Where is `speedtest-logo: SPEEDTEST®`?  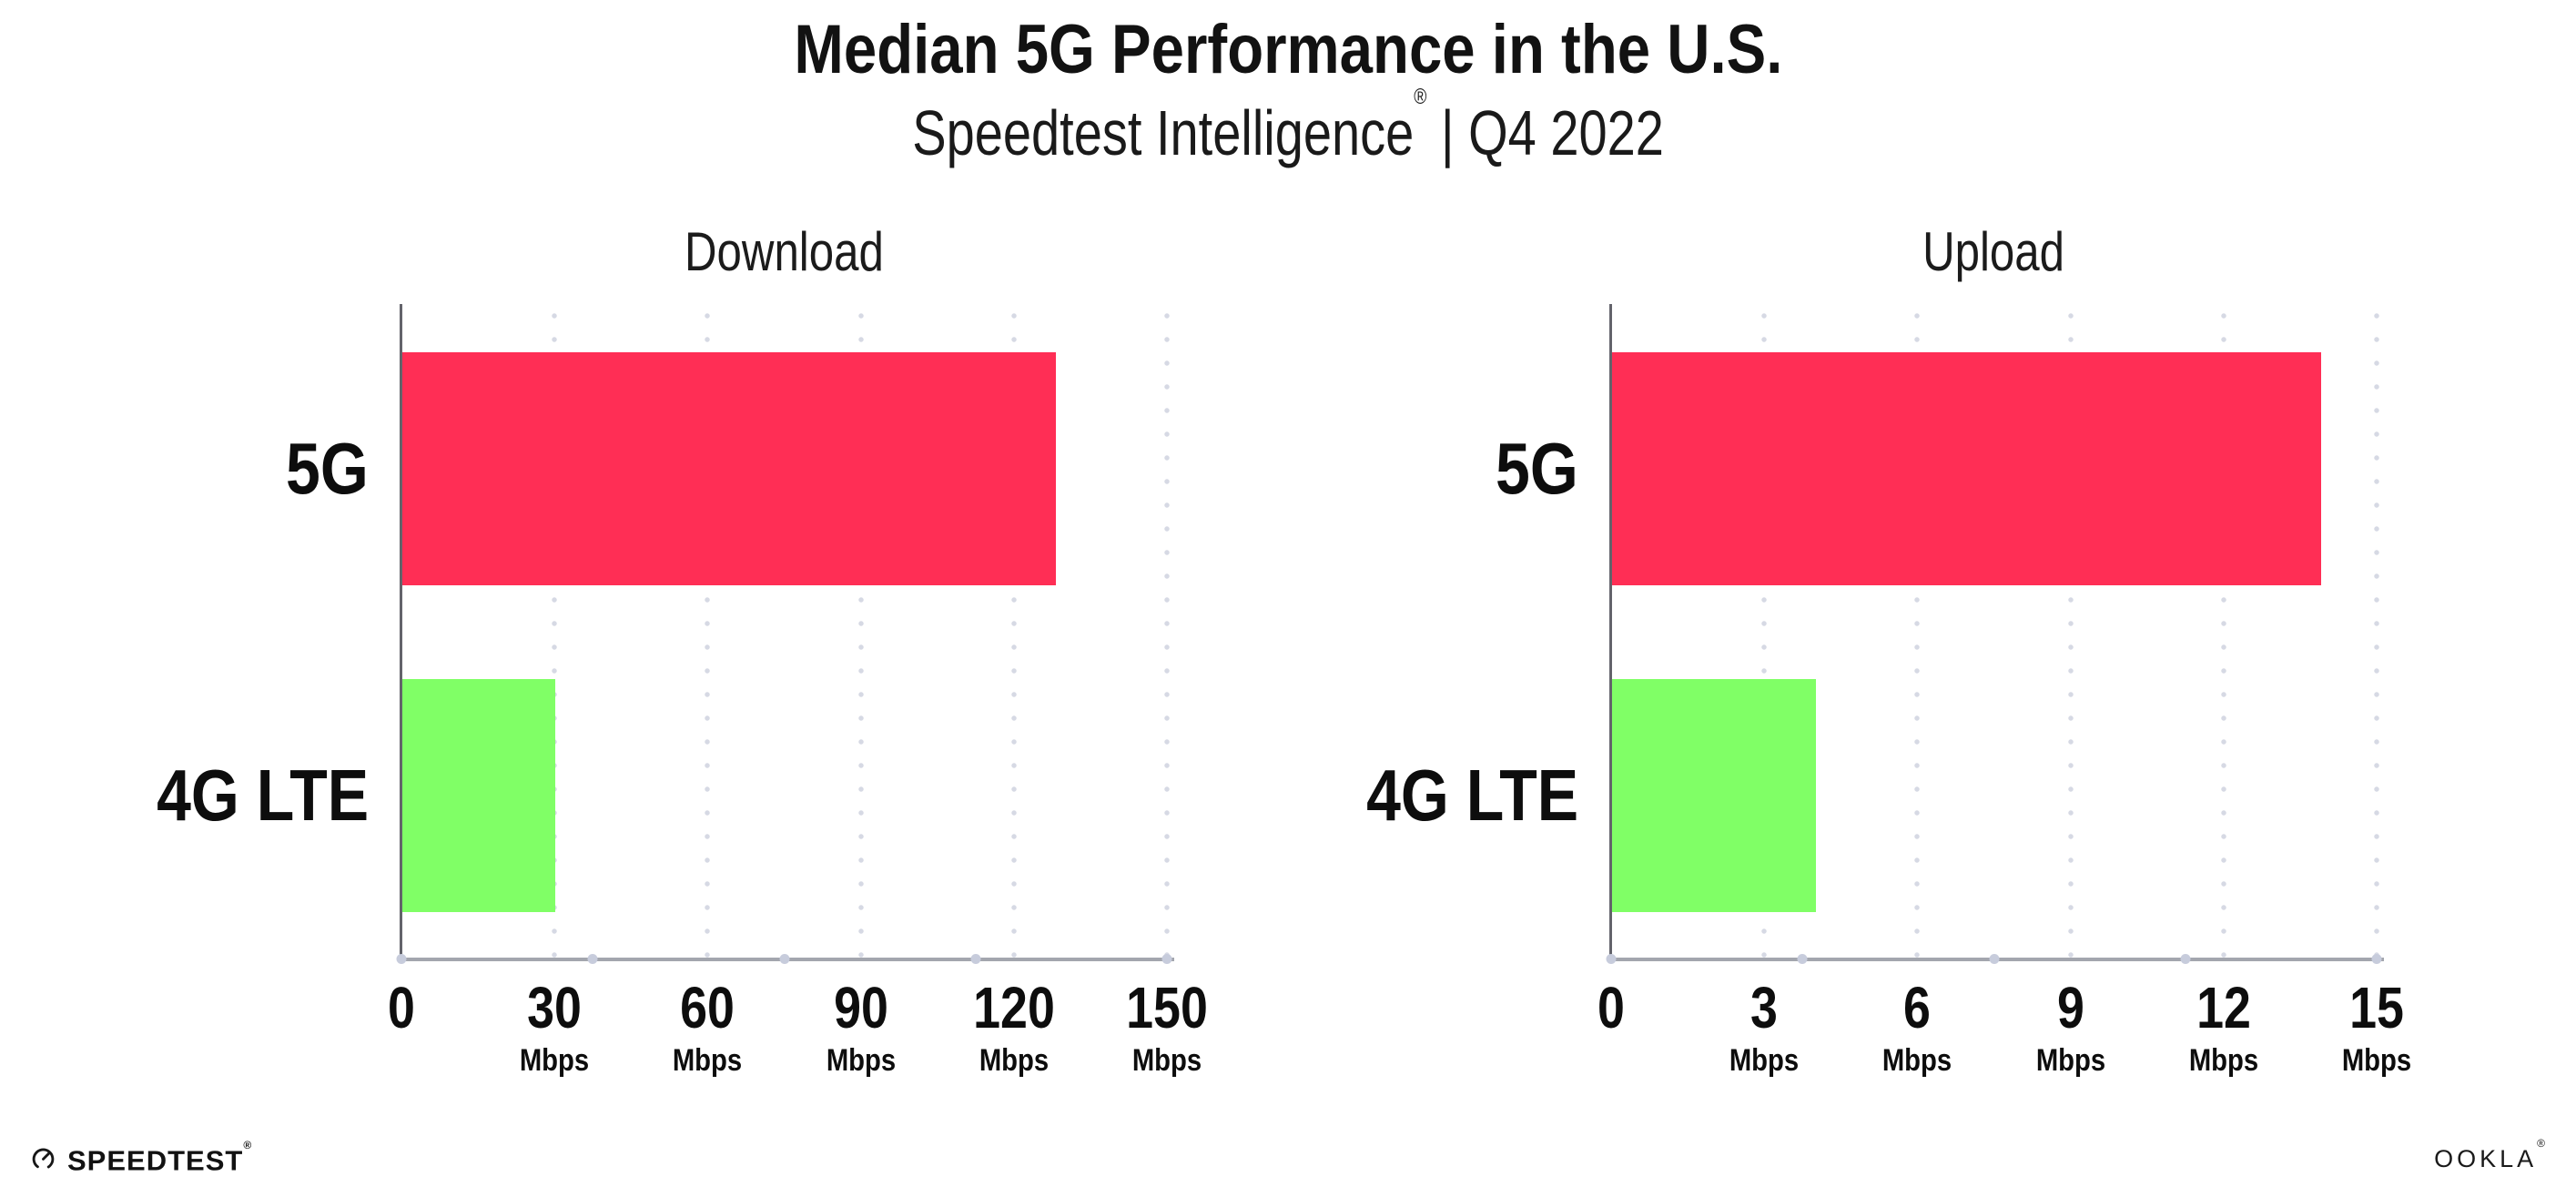
speedtest-logo: SPEEDTEST® is located at coordinates (142, 1157).